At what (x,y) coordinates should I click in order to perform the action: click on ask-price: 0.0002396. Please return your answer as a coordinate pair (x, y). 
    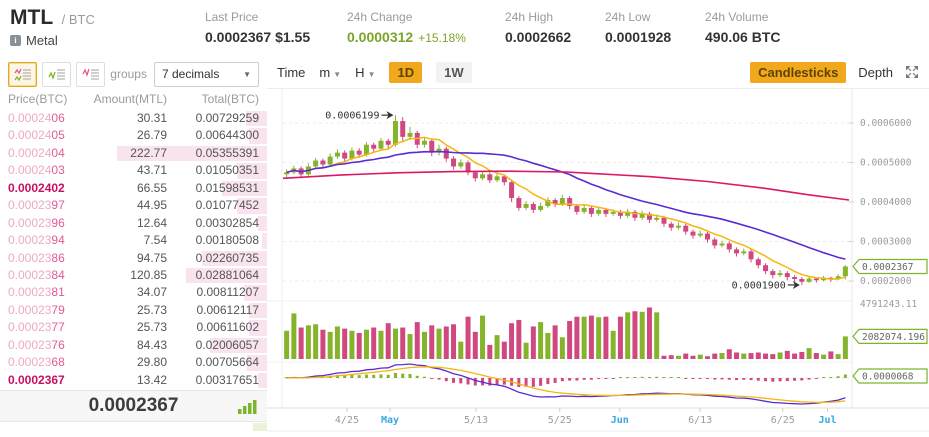
    Looking at the image, I should click on (36, 222).